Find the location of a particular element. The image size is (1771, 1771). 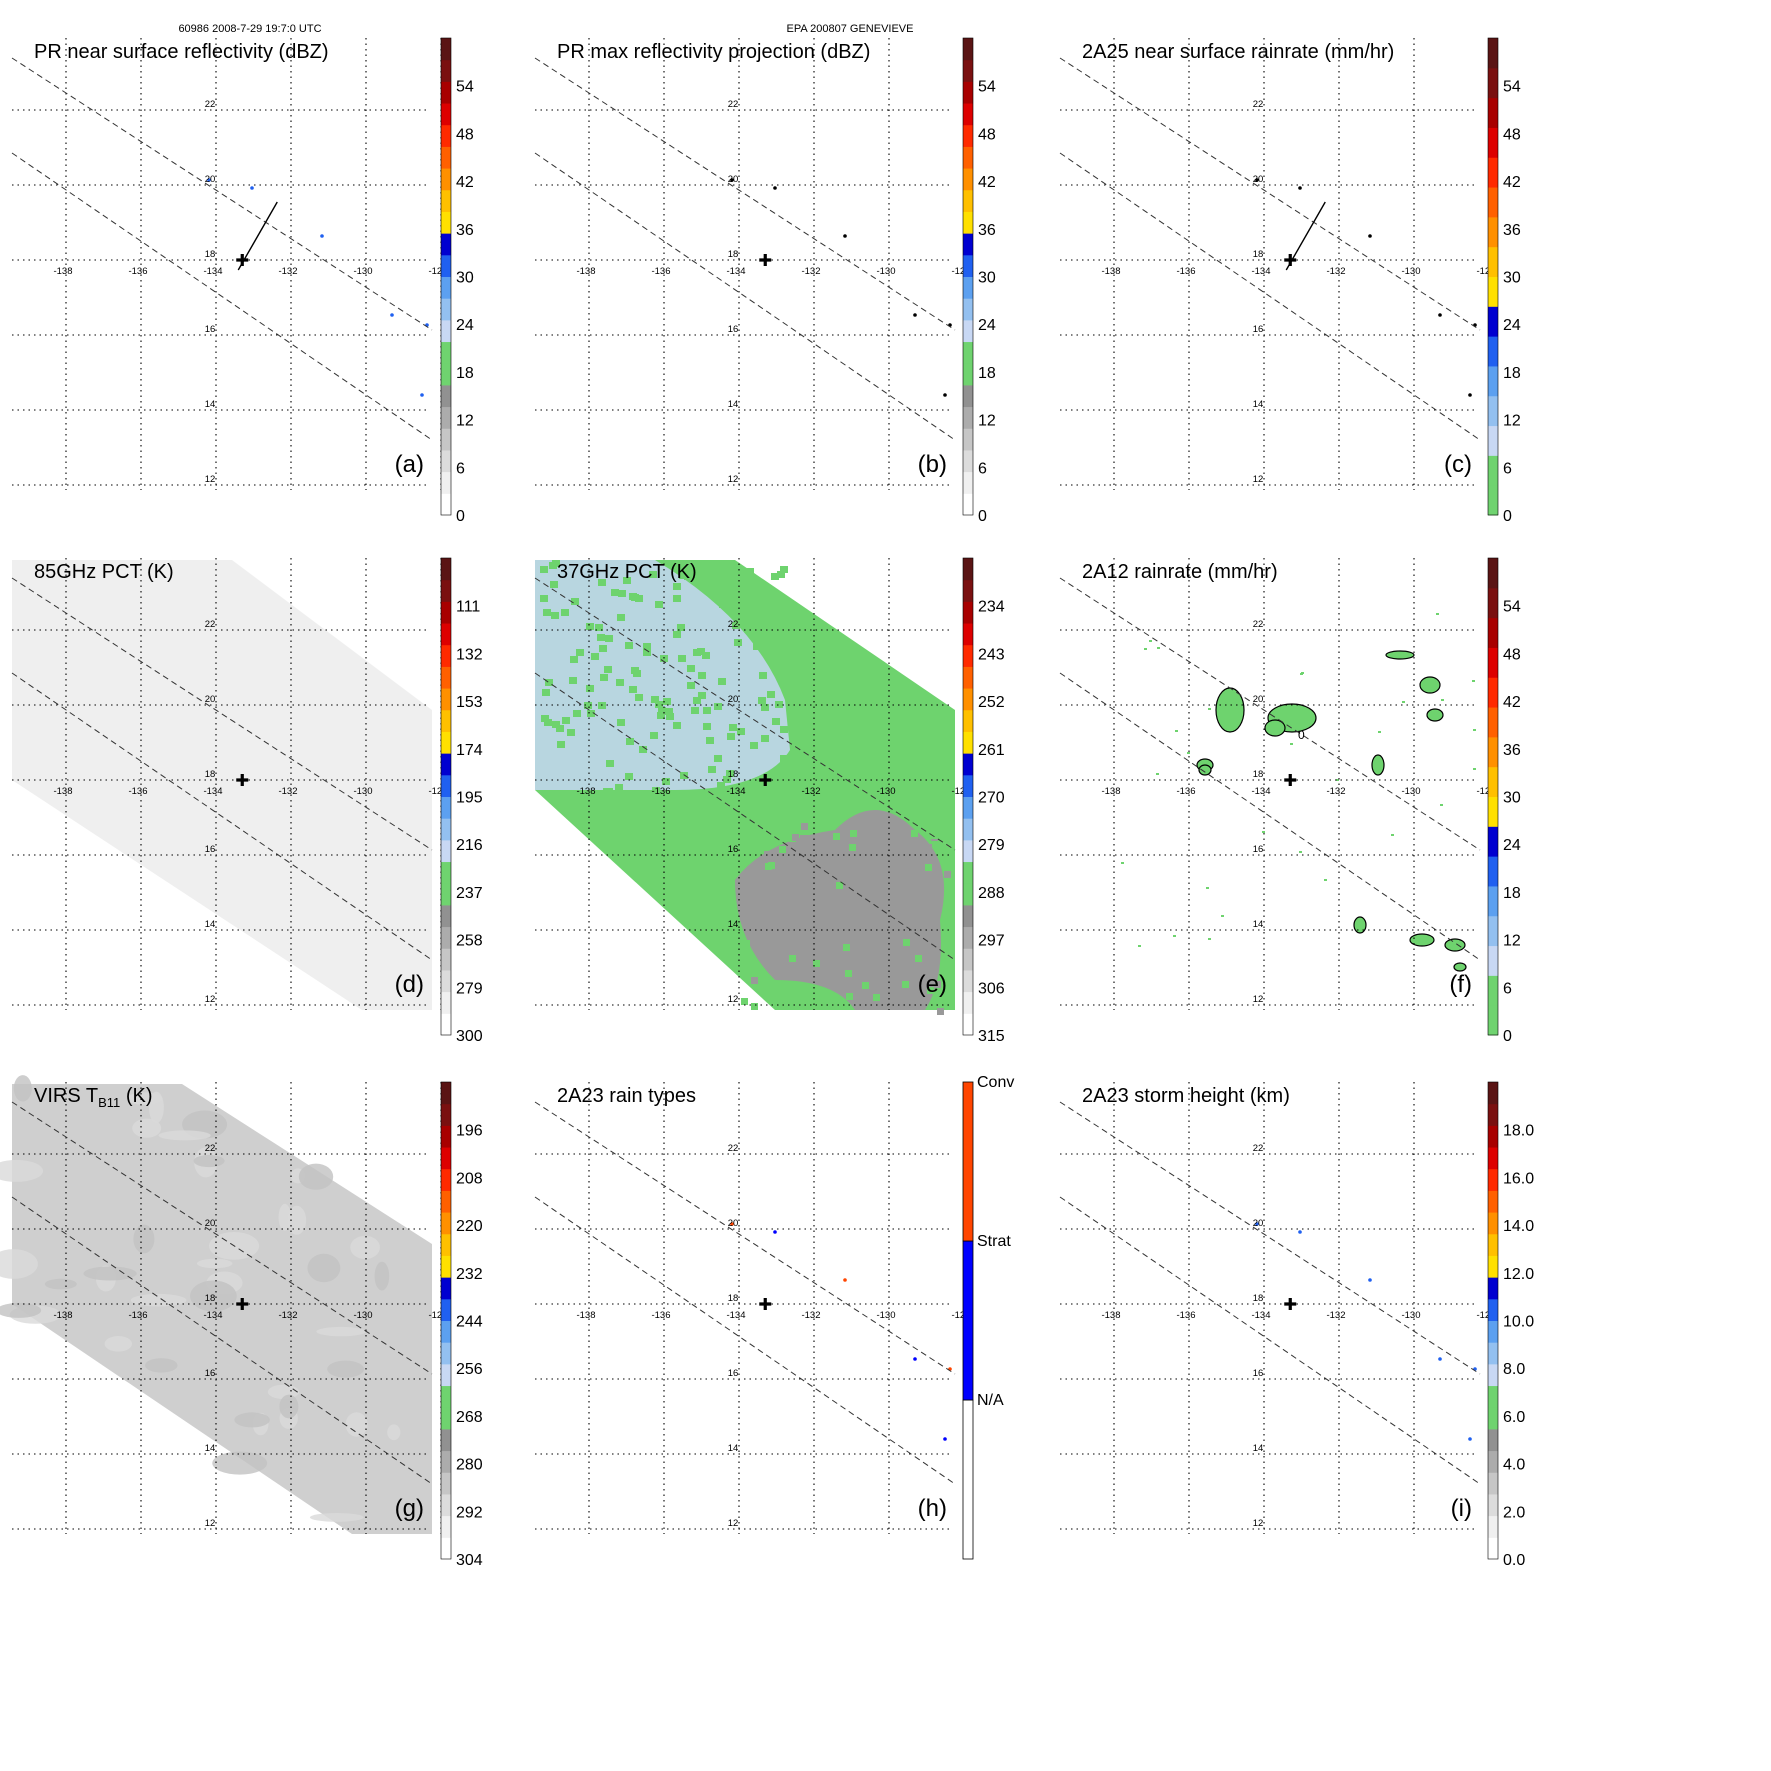

colorbar-label: 54 is located at coordinates (1512, 87).